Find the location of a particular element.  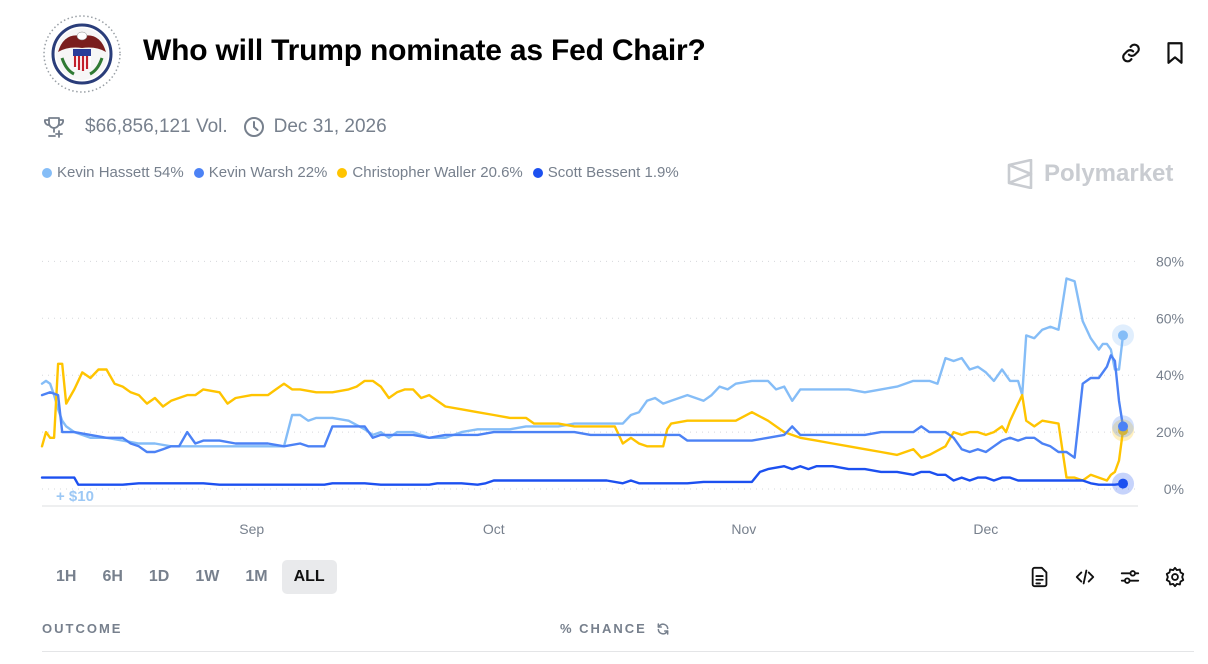

x-tick-label: Sep is located at coordinates (251, 529).